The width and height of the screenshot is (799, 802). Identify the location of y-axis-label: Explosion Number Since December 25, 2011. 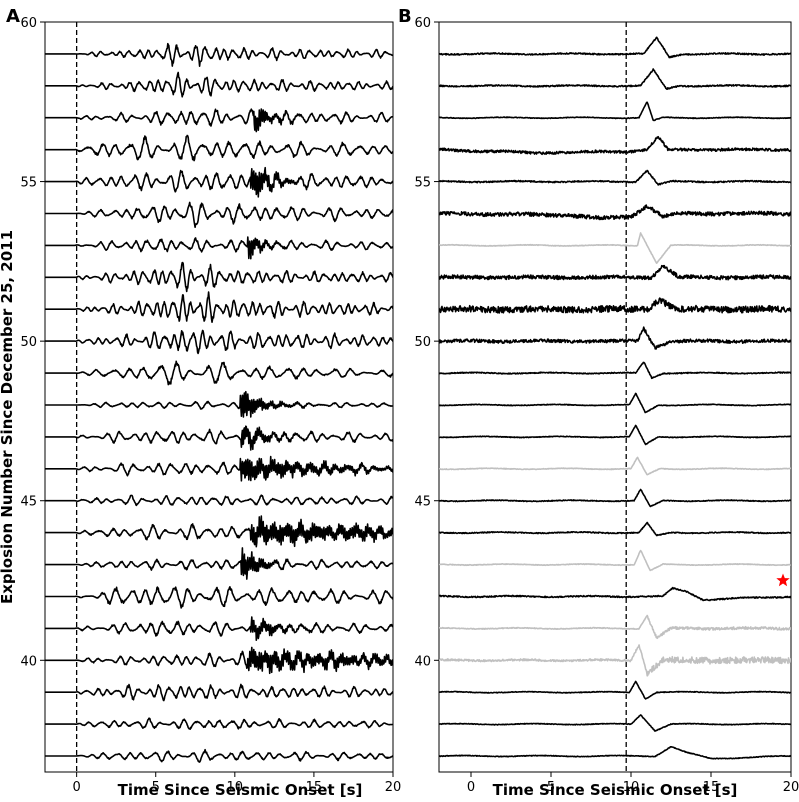
(8, 417).